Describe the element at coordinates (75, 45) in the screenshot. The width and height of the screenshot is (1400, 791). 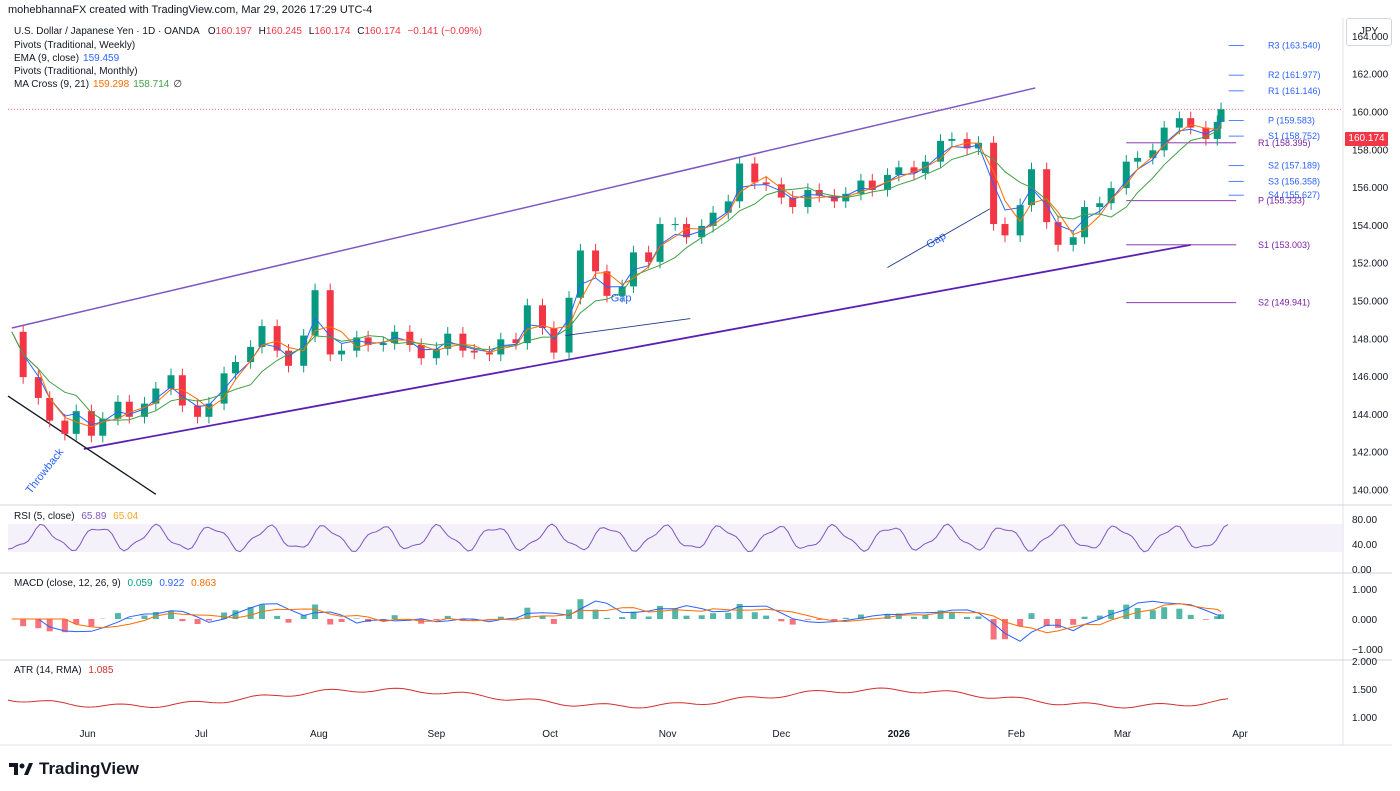
I see `pivots-weekly-legend: Pivots (Traditional, Weekly)` at that location.